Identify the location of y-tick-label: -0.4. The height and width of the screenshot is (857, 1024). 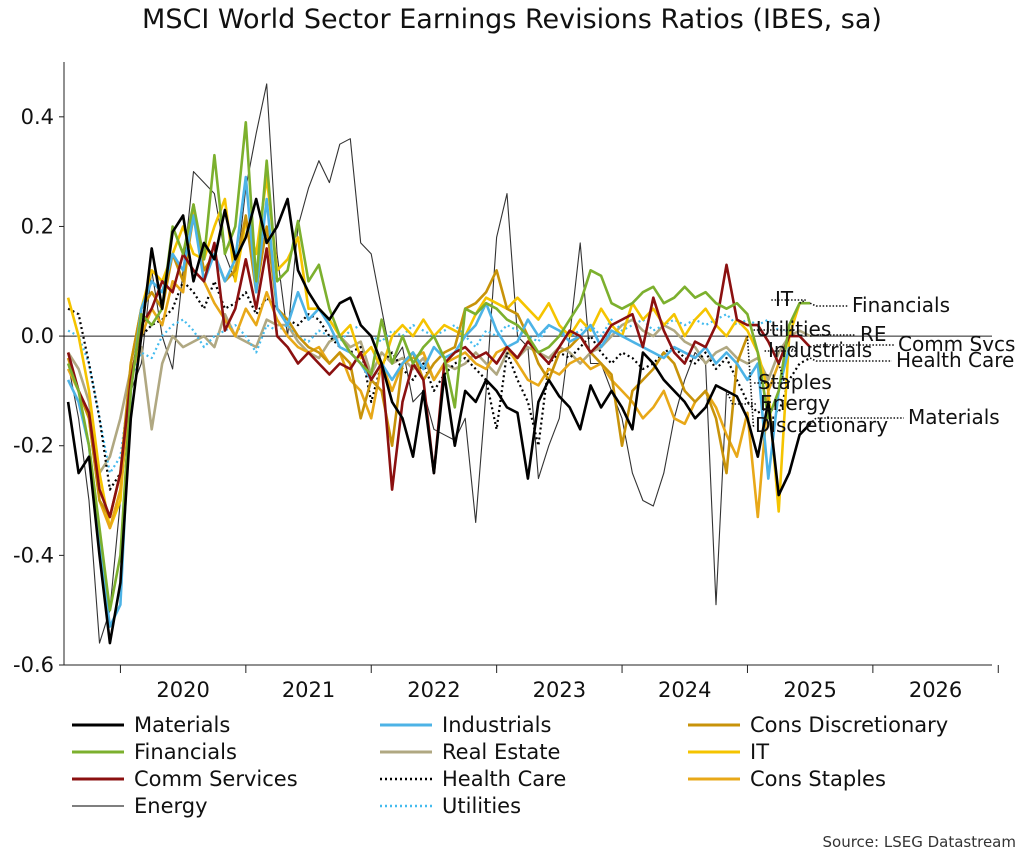
(33, 555).